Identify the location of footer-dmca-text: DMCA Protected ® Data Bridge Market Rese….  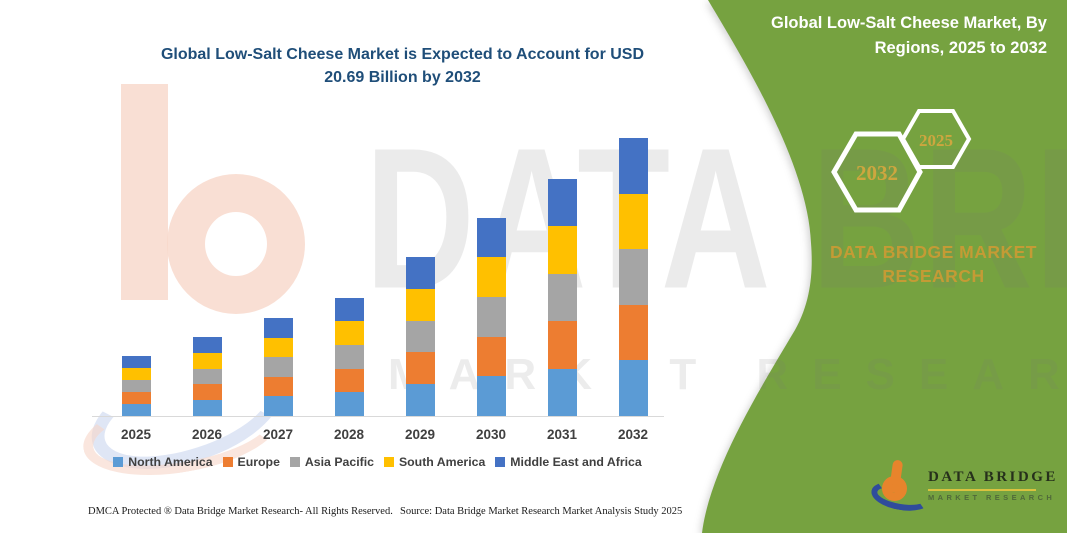
(240, 511).